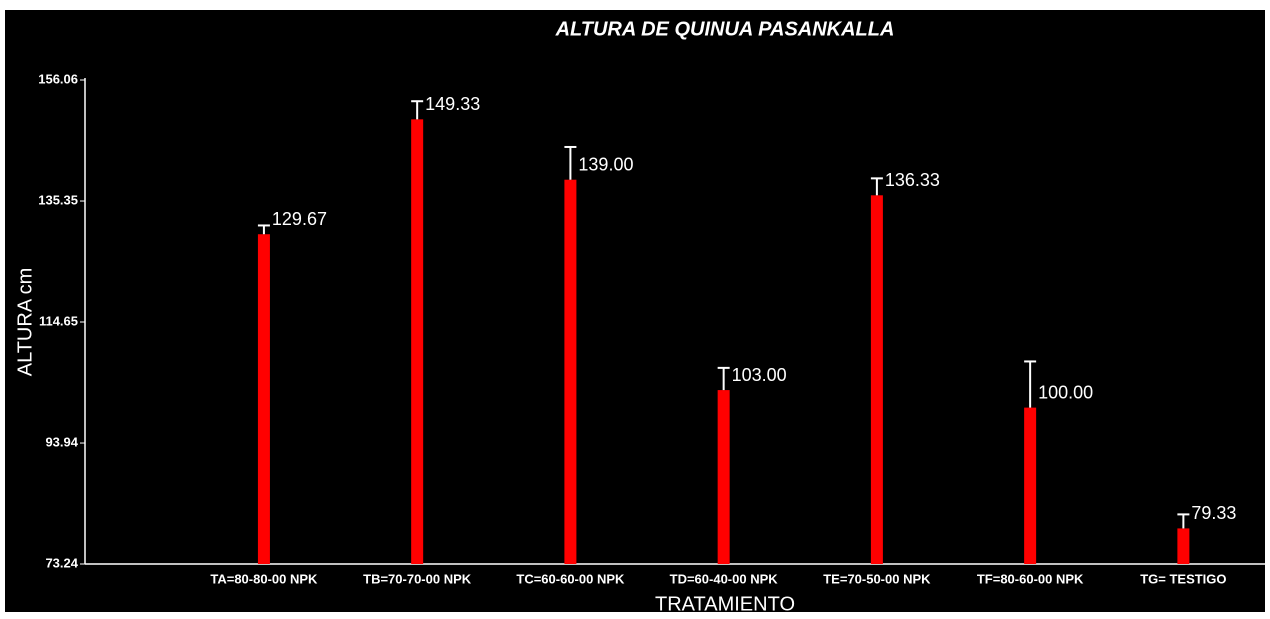 Image resolution: width=1270 pixels, height=619 pixels. What do you see at coordinates (1183, 578) in the screenshot?
I see `x-tick-label: TG= TESTIGO` at bounding box center [1183, 578].